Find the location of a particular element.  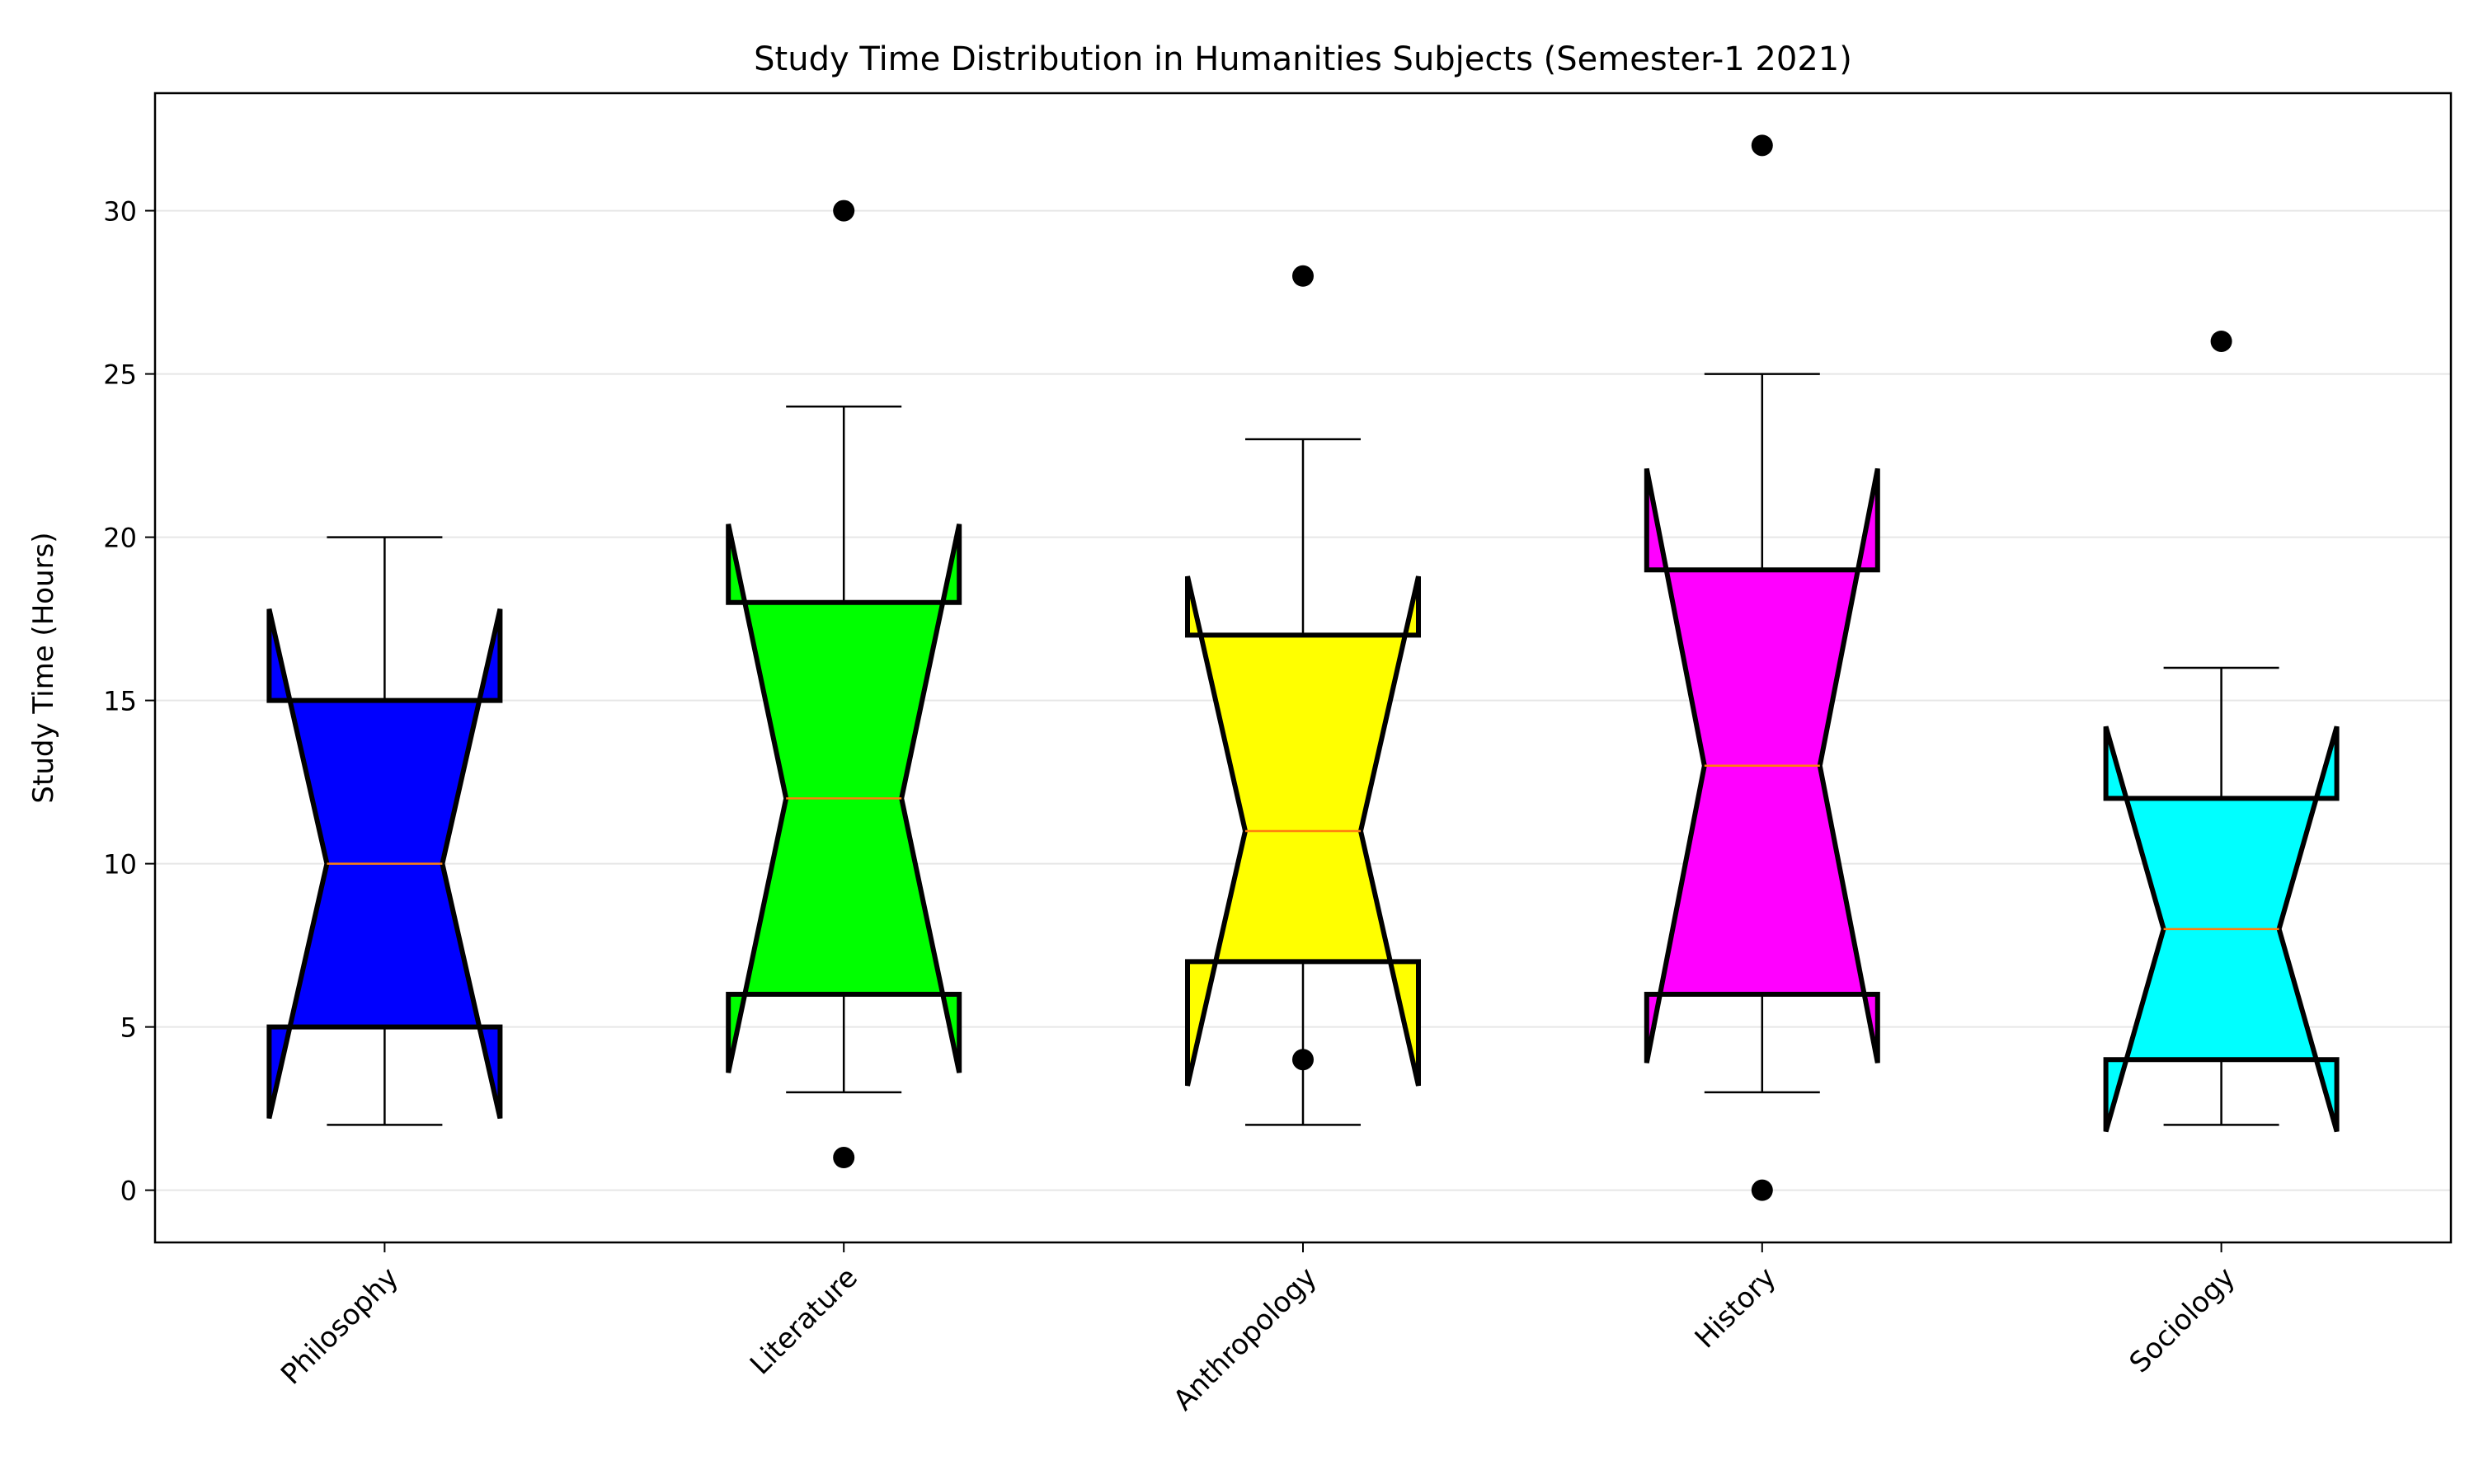

y-tick-label: 15 is located at coordinates (120, 701).